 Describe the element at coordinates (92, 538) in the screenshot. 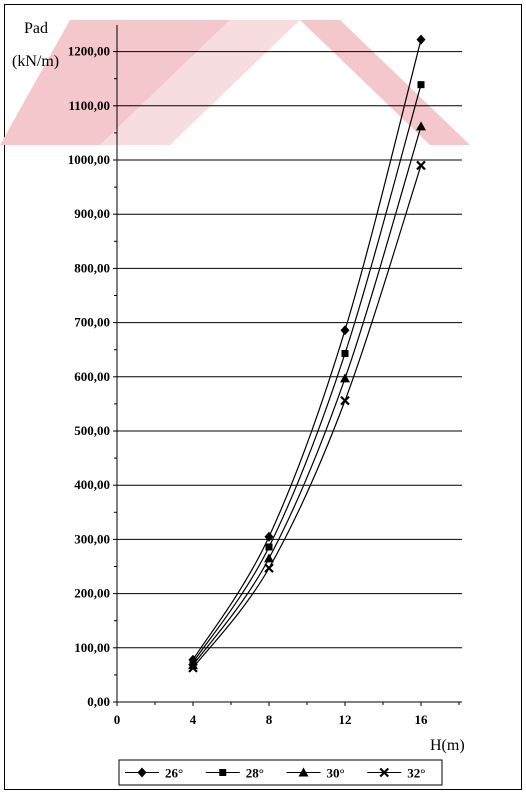

I see `y-tick-label: 300,00` at that location.